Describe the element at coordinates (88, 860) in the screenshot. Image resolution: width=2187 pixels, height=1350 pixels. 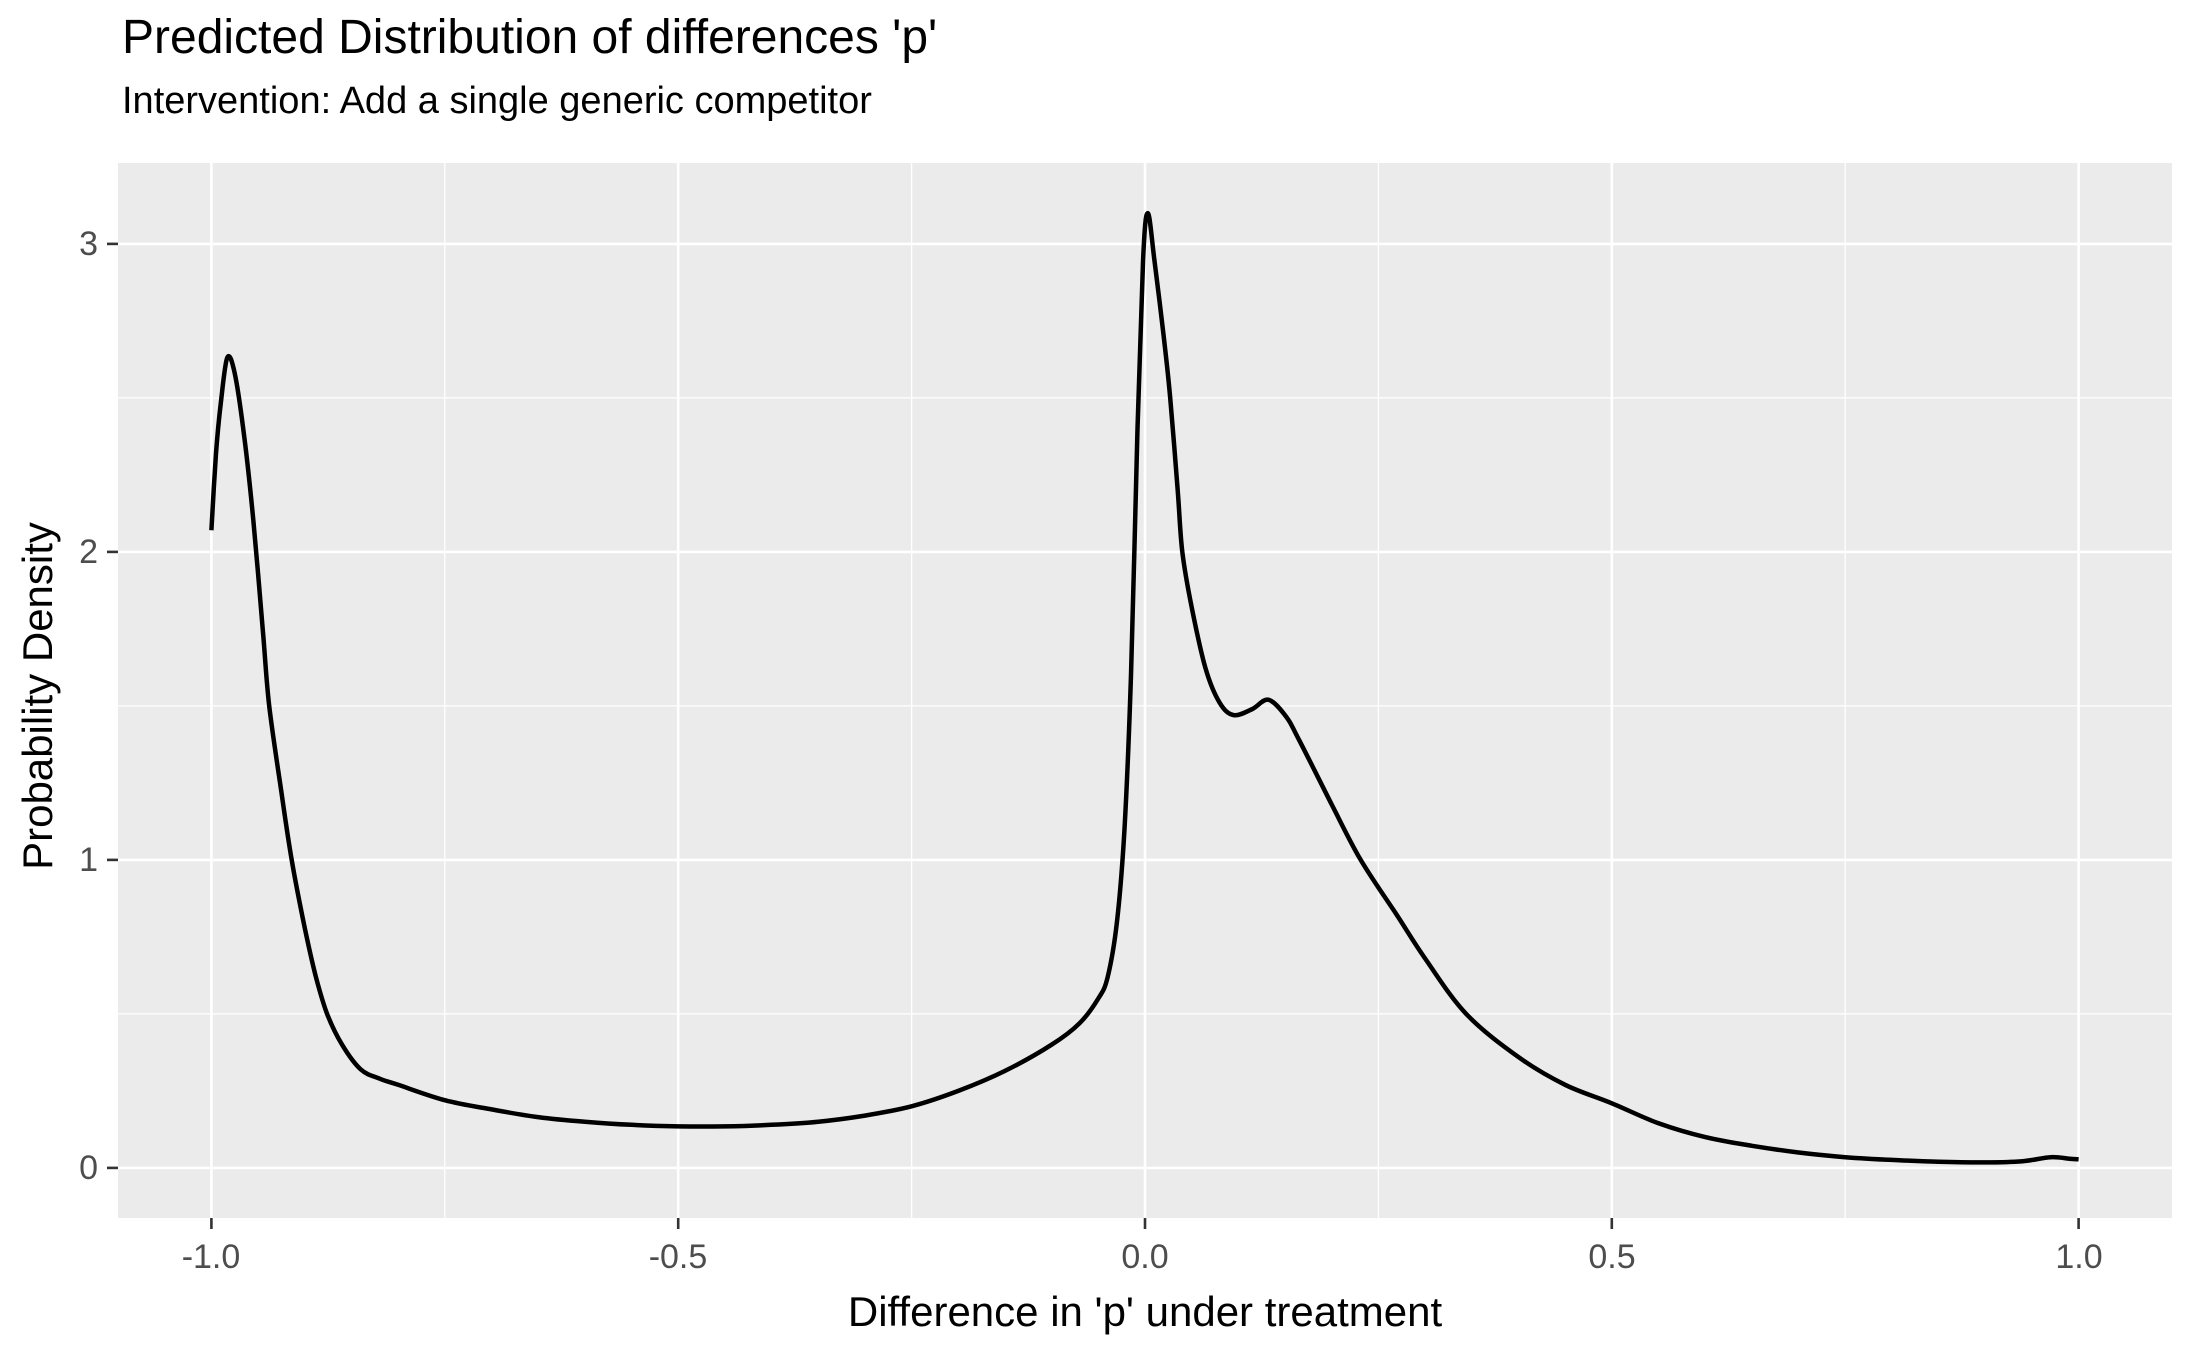
I see `y-tick-label: 1` at that location.